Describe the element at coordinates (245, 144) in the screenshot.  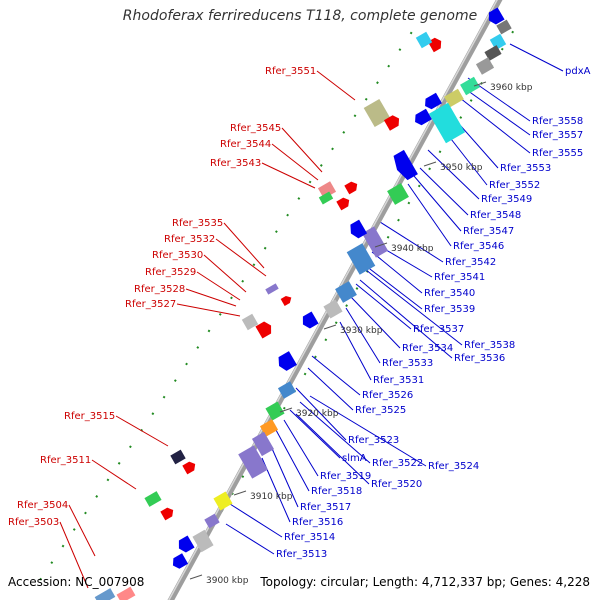
I see `forward-gene-label: Rfer_3544` at that location.